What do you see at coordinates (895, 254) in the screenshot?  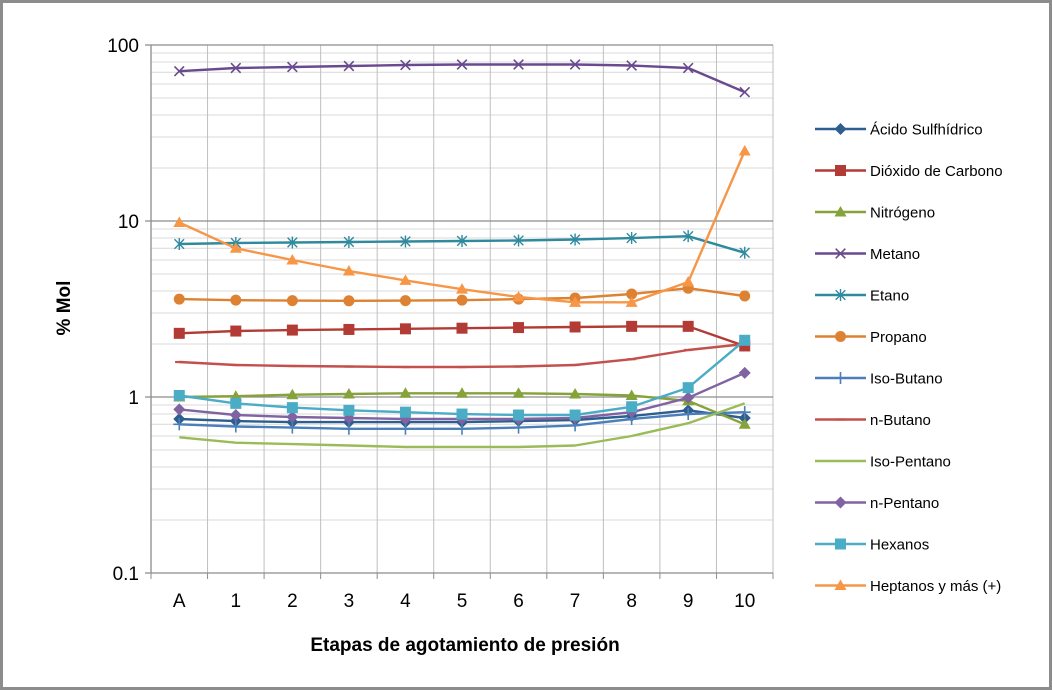 I see `legend-label: Metano` at bounding box center [895, 254].